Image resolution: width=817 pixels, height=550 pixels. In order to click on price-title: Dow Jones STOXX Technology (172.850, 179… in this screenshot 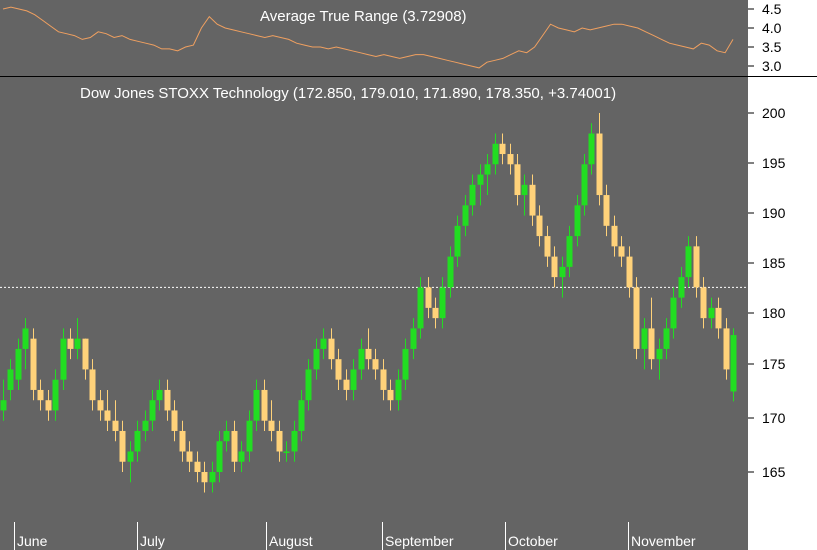, I will do `click(348, 93)`.